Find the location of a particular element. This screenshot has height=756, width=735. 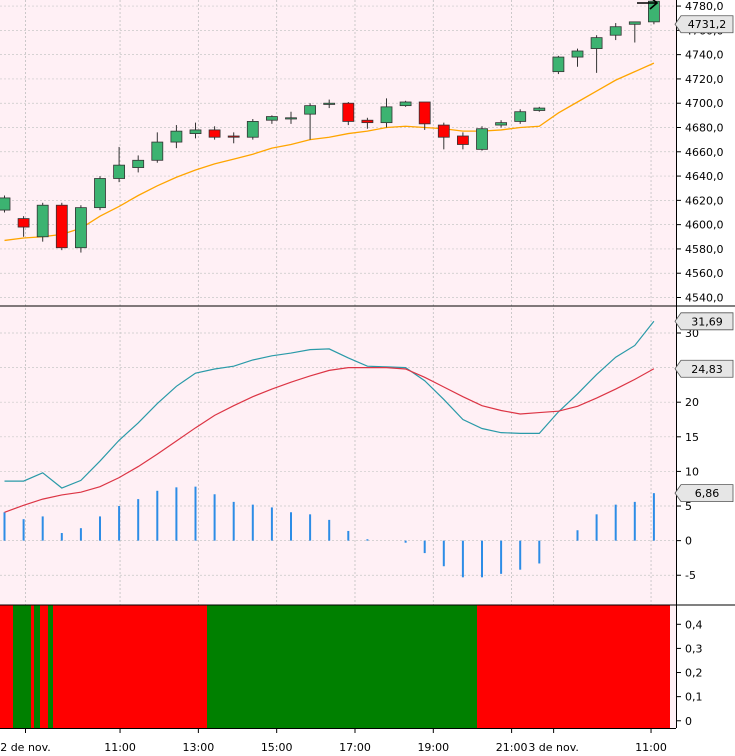

oscillator-tick-label: 20 is located at coordinates (692, 402).